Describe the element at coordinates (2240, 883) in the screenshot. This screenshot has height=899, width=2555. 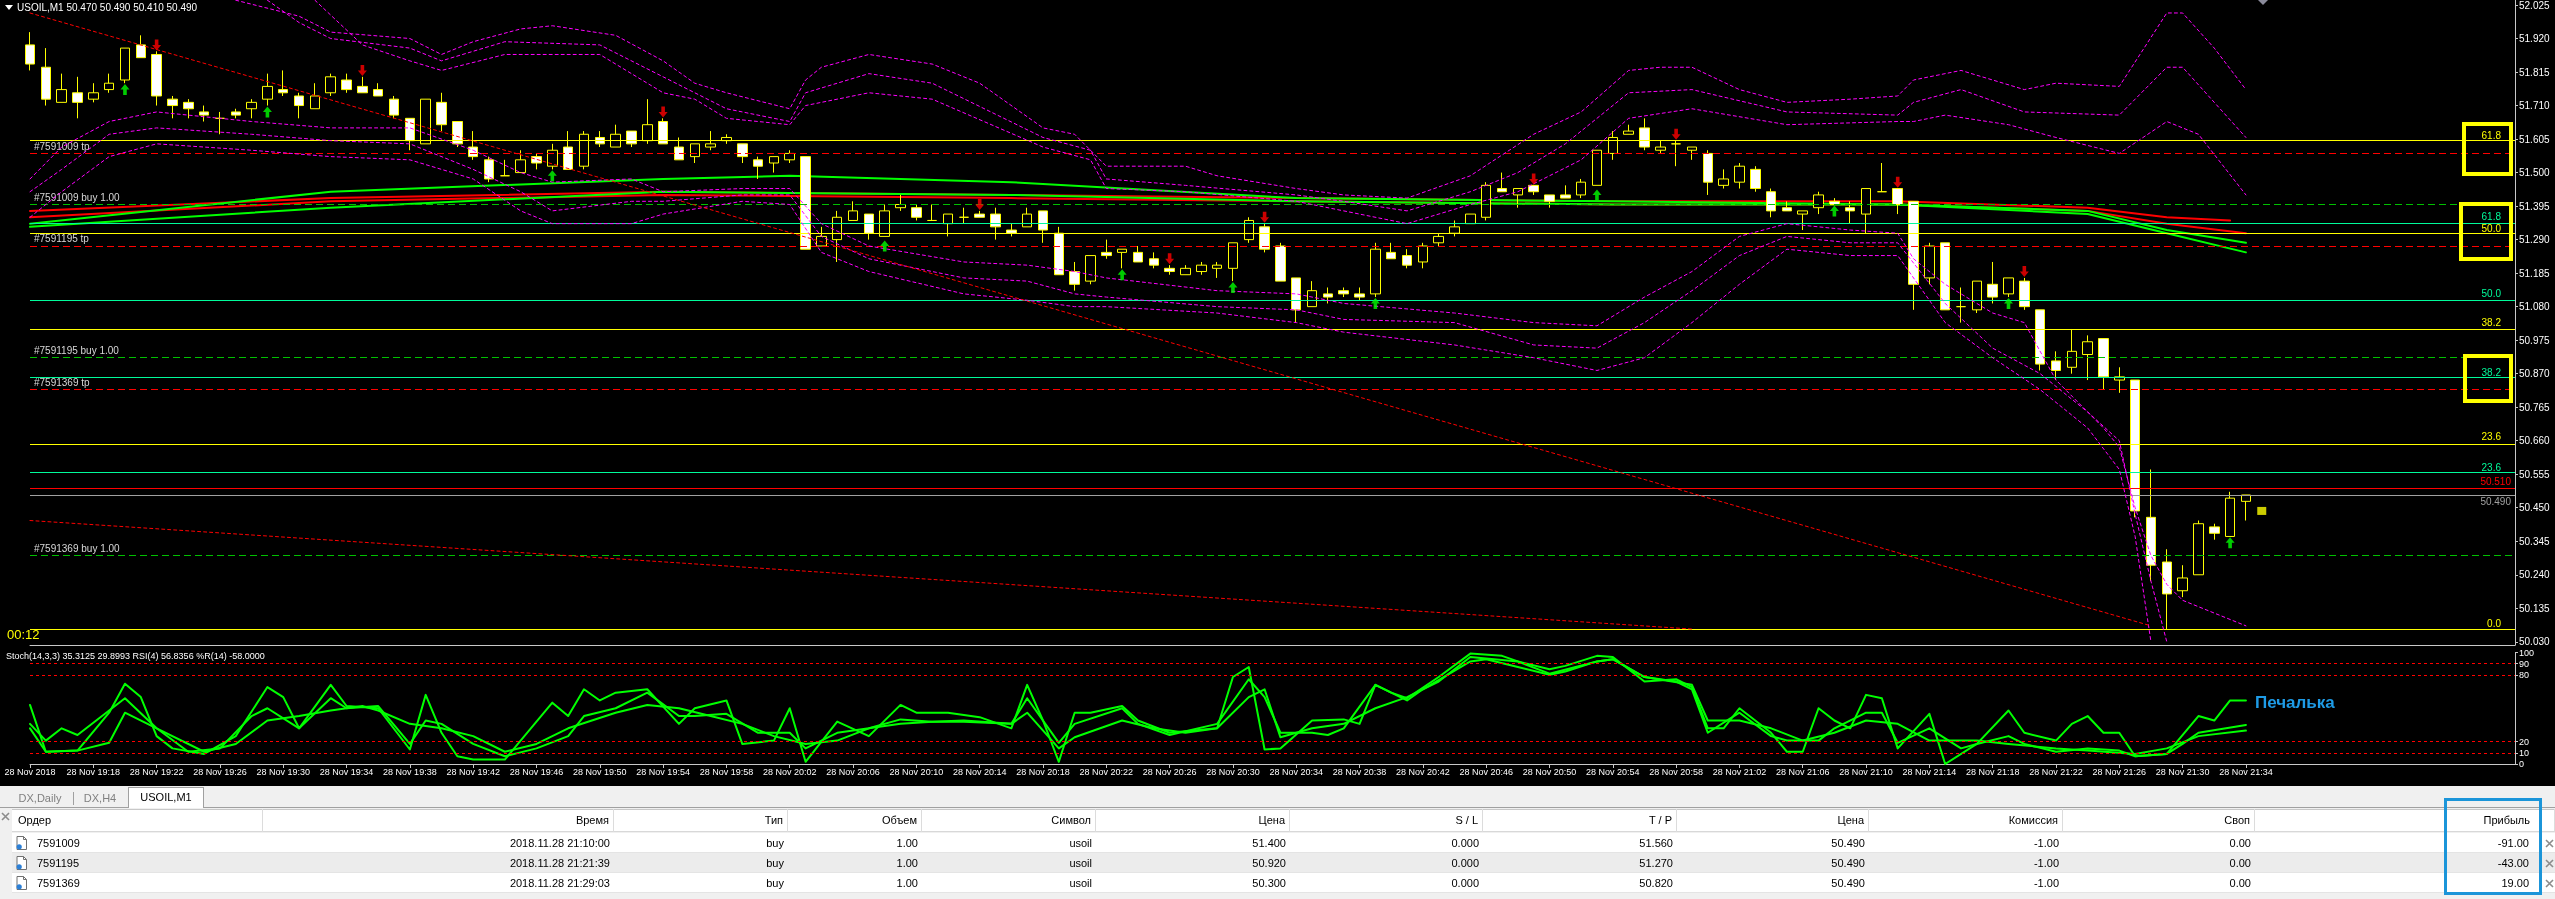
I see `text: 0.00` at that location.